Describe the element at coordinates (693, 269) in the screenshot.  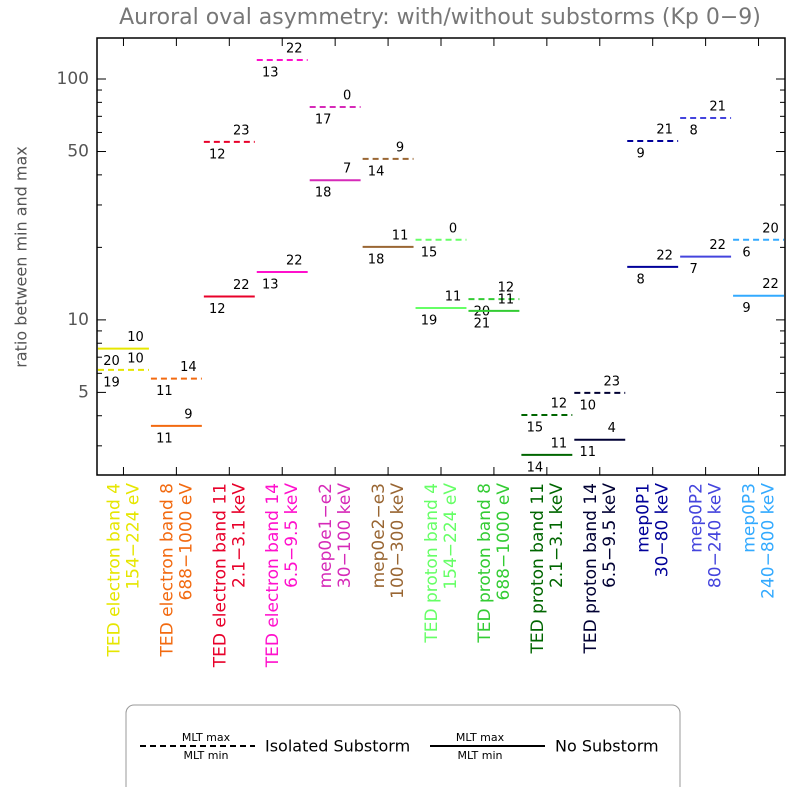
I see `mlt-min-label: 7` at that location.